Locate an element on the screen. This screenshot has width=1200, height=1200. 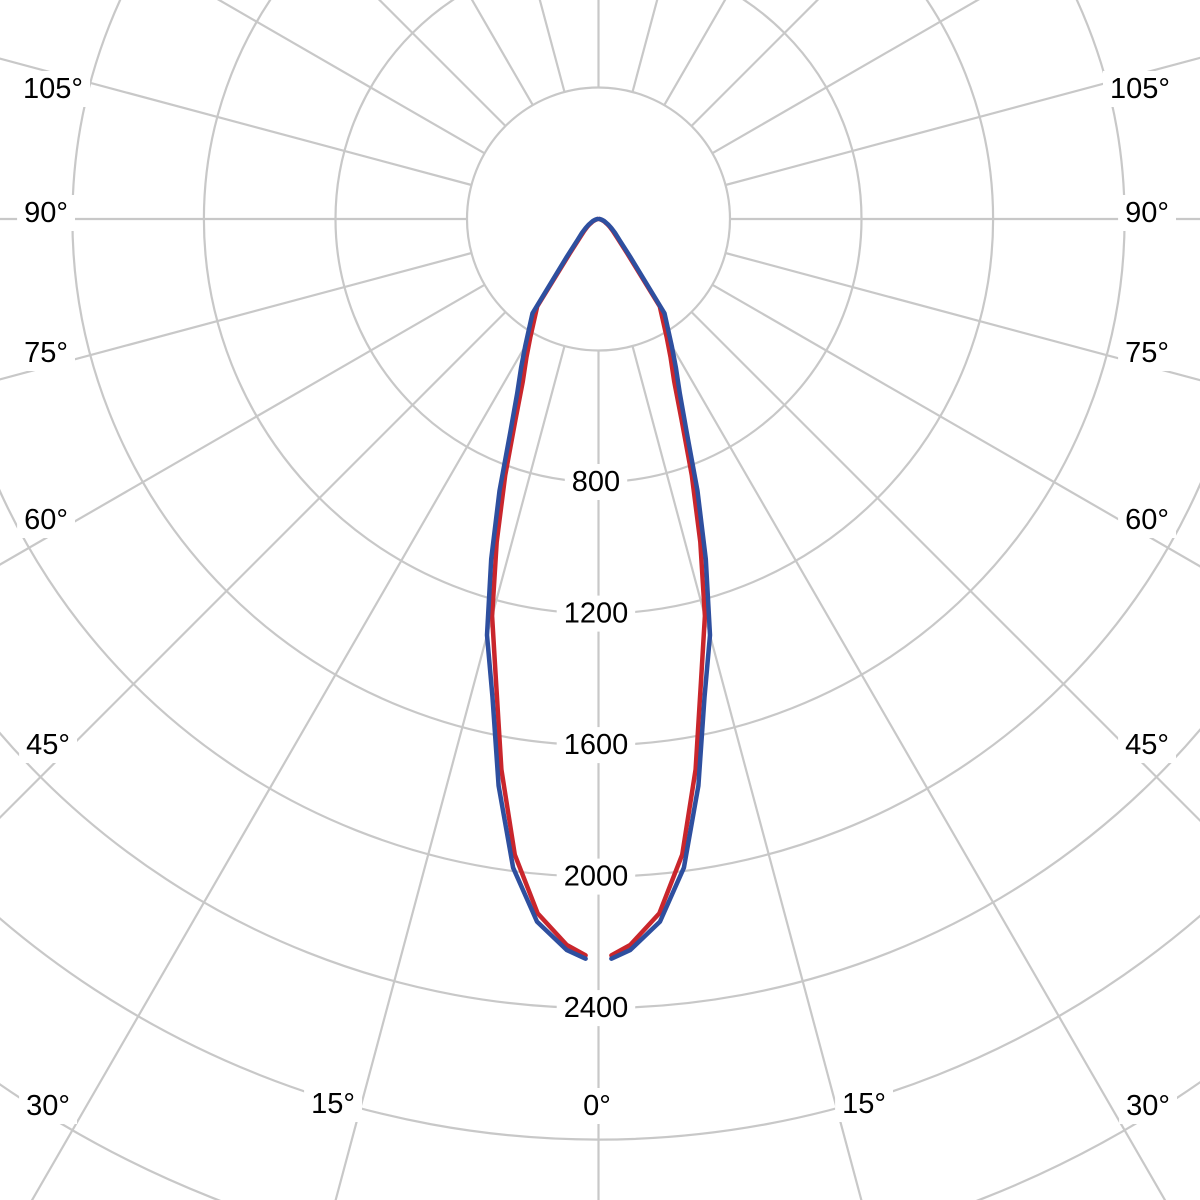
ring-label-800: 800 is located at coordinates (596, 482).